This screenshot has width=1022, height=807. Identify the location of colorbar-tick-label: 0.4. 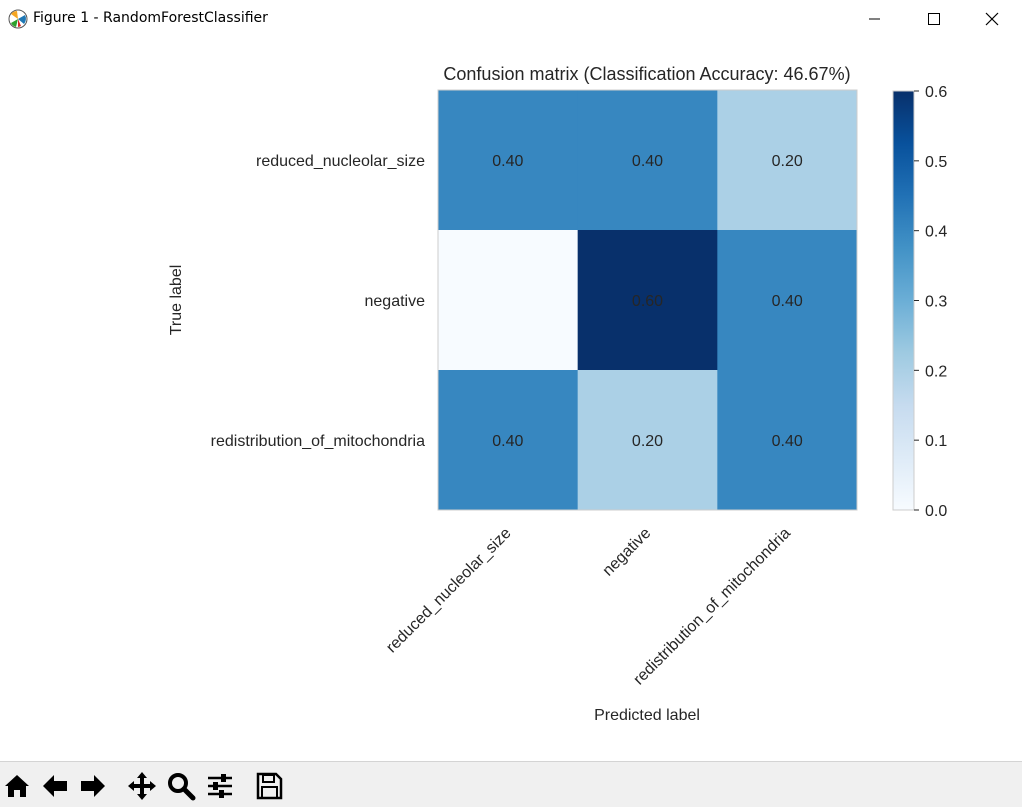
(936, 232).